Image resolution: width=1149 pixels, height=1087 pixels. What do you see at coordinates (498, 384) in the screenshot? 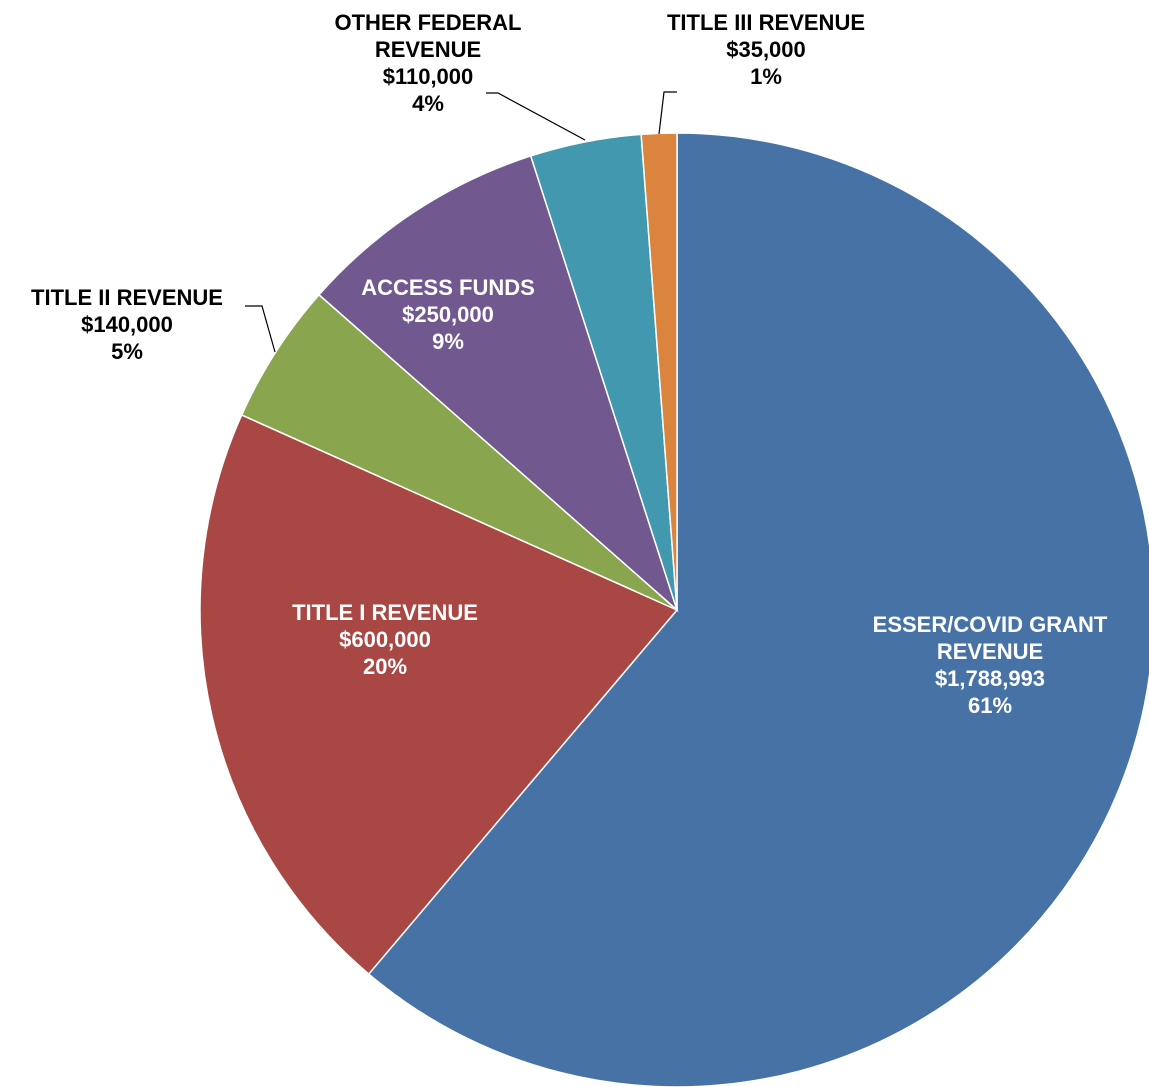
I see `pie-slice-access-funds` at bounding box center [498, 384].